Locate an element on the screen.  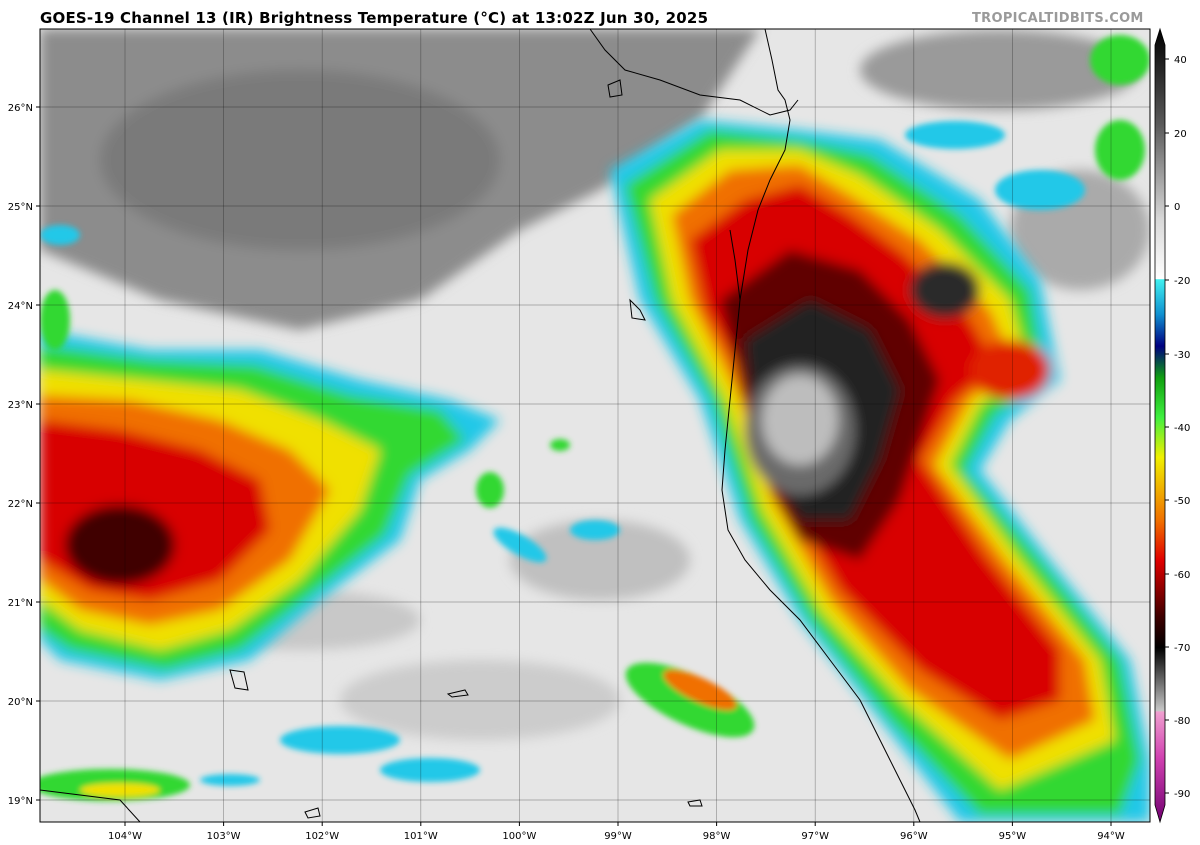
colorbar-tick-label: -90 is located at coordinates (1182, 794).